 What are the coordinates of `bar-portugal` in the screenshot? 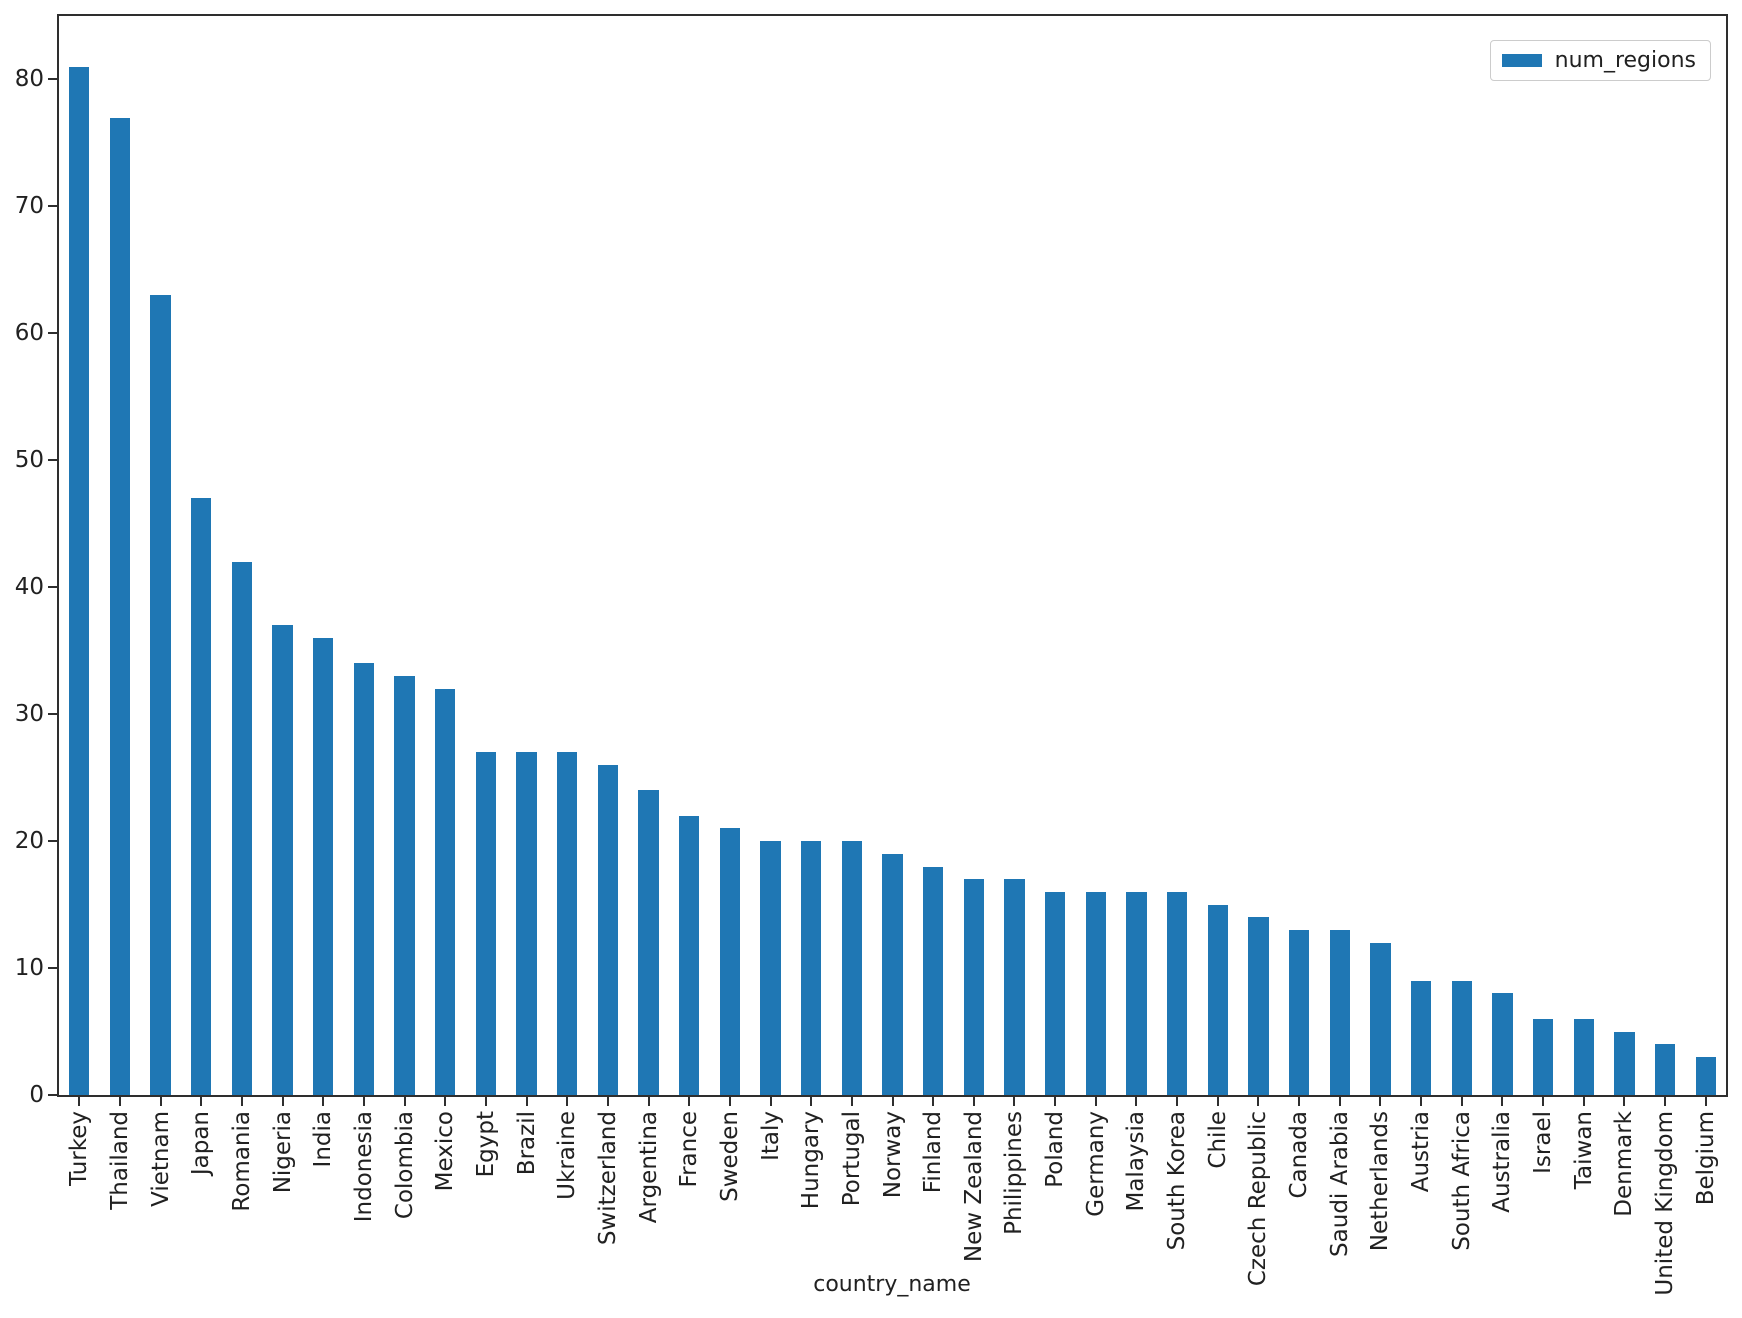 It's located at (851, 968).